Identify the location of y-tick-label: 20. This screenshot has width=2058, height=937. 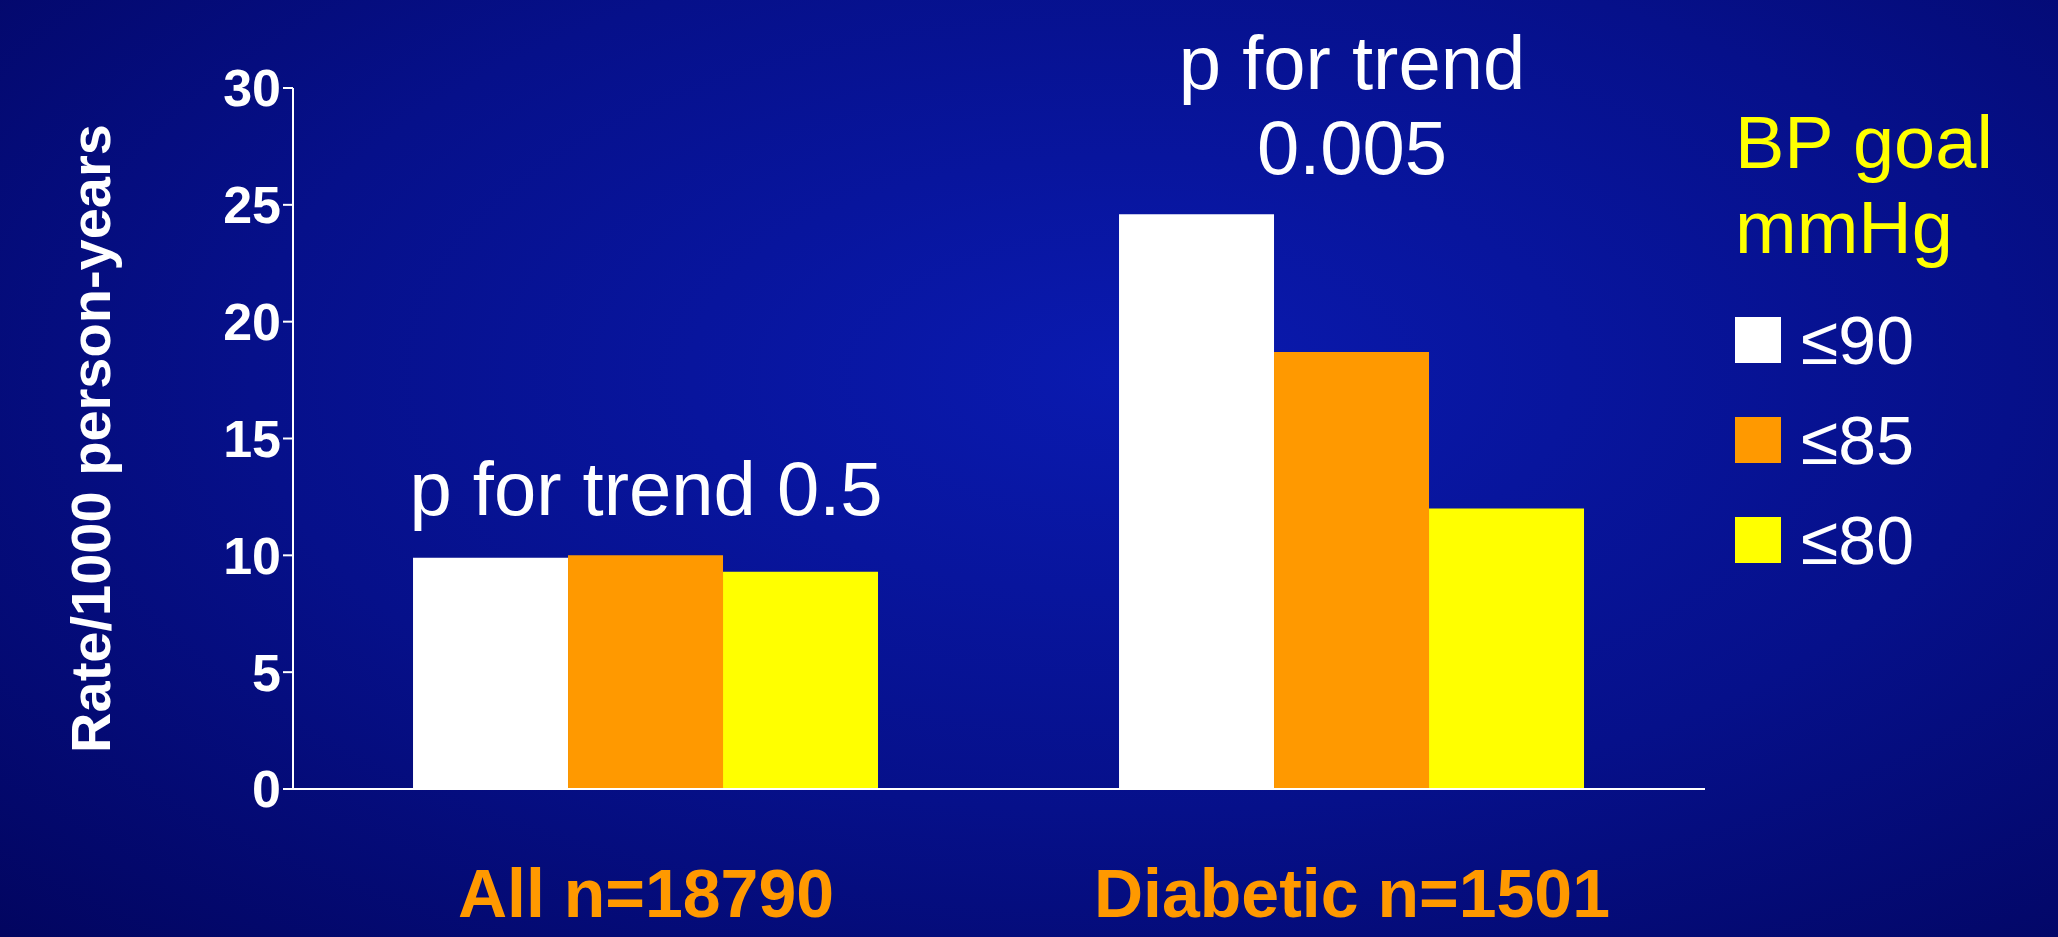
(252, 322).